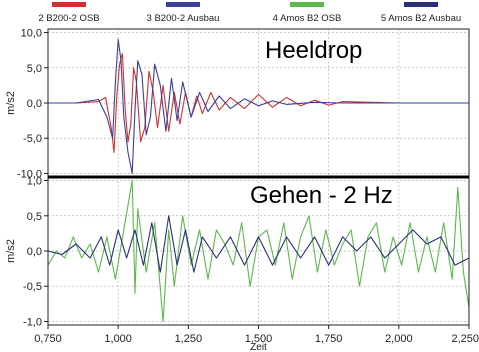 Image resolution: width=479 pixels, height=352 pixels. I want to click on x-tick-label: 1,750, so click(329, 339).